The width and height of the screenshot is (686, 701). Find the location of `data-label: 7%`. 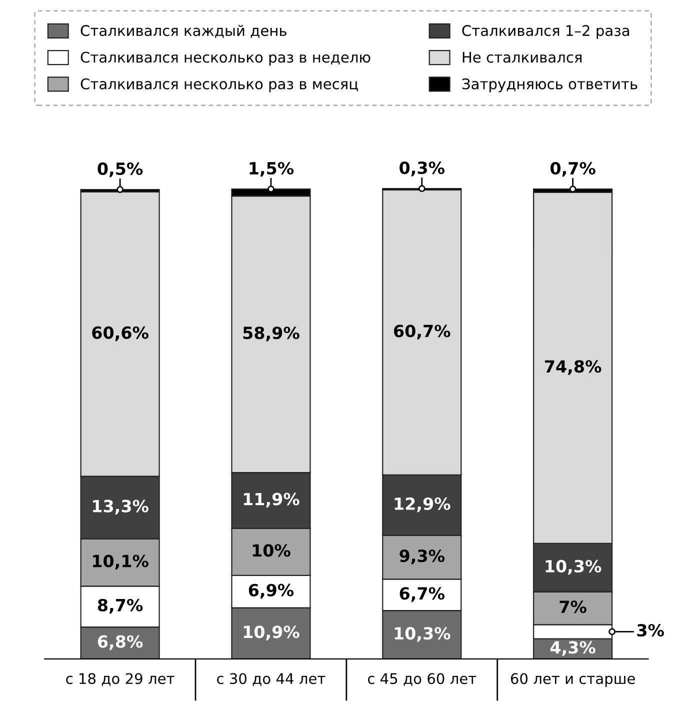

data-label: 7% is located at coordinates (573, 607).